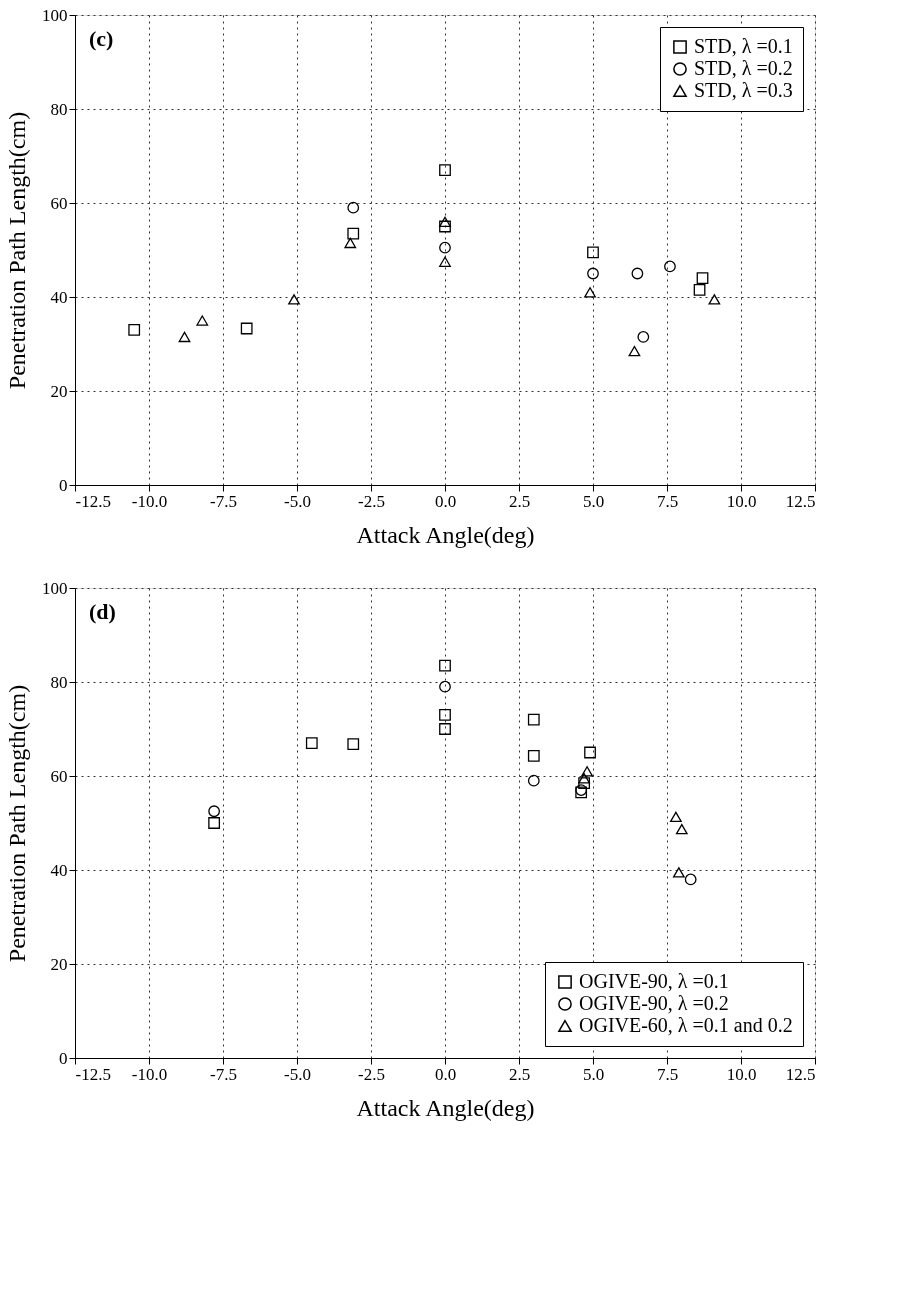  I want to click on legend-label: STD, λ =0.2, so click(743, 68).